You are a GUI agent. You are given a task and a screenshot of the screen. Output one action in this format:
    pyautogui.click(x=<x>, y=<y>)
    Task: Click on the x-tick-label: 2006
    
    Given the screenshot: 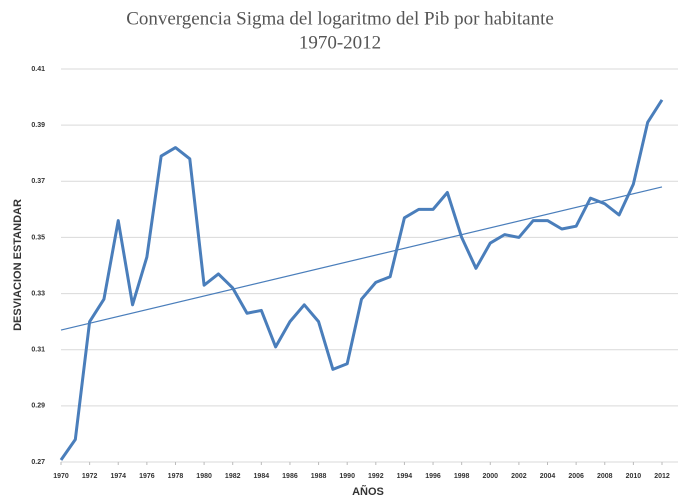 What is the action you would take?
    pyautogui.click(x=576, y=476)
    